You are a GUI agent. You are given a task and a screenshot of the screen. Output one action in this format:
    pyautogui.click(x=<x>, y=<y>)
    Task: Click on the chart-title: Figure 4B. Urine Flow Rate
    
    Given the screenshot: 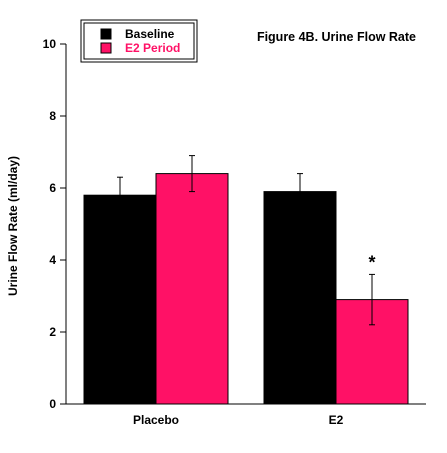 What is the action you would take?
    pyautogui.click(x=336, y=37)
    